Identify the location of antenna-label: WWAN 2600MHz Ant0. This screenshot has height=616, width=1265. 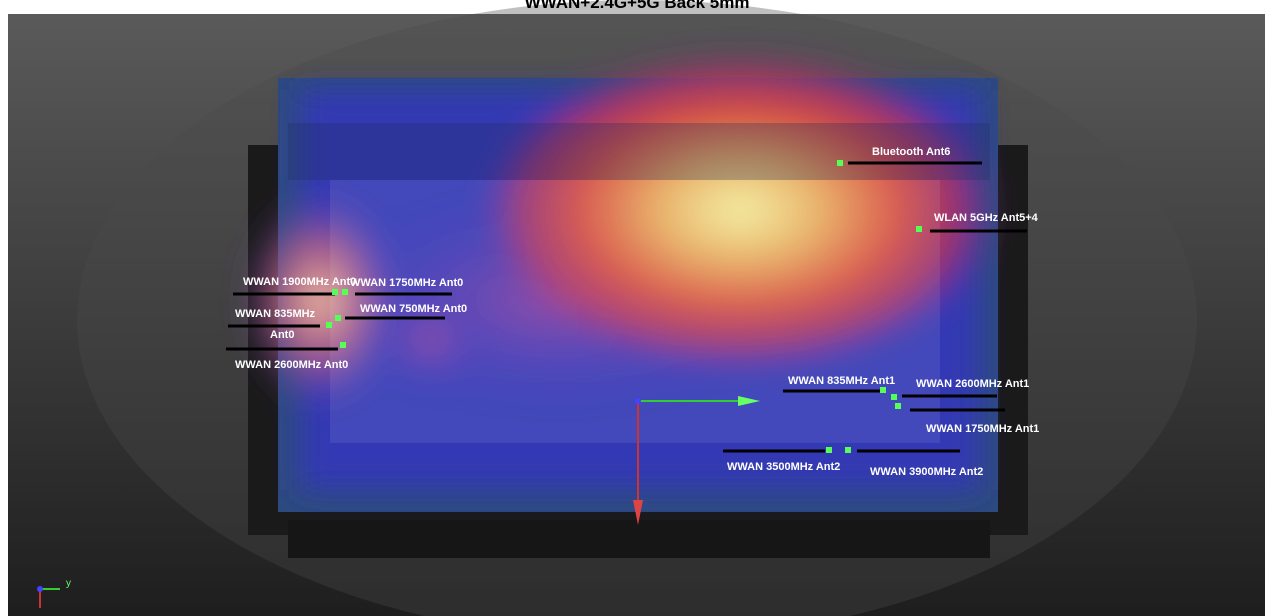
(291, 365).